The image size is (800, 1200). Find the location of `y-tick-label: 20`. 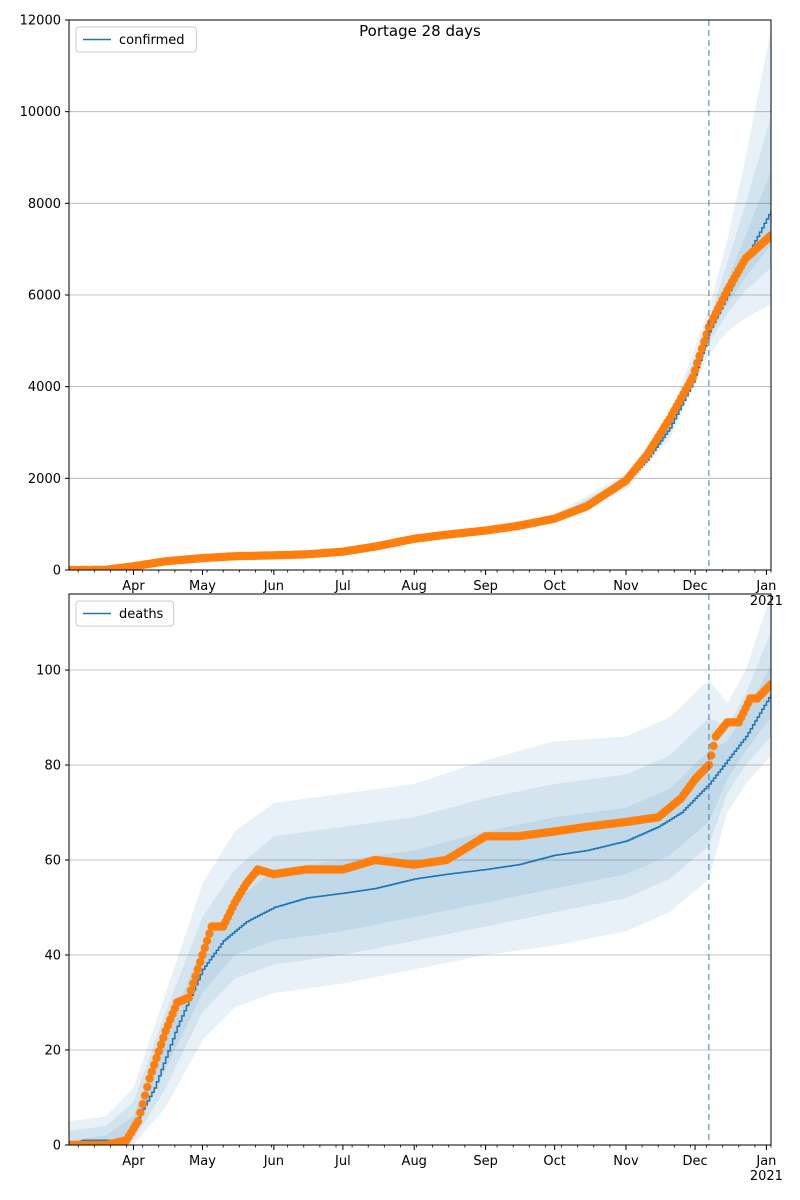

y-tick-label: 20 is located at coordinates (52, 1051).